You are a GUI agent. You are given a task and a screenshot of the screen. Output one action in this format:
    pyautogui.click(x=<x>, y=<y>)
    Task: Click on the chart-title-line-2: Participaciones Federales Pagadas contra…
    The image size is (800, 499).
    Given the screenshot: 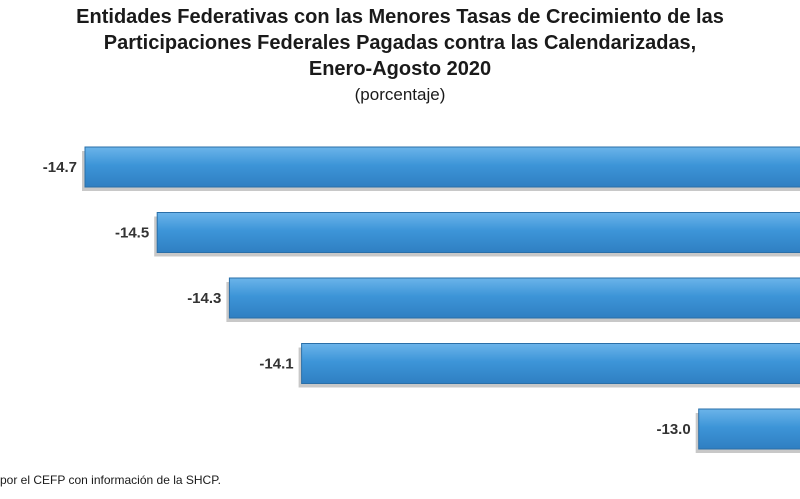 What is the action you would take?
    pyautogui.click(x=400, y=43)
    